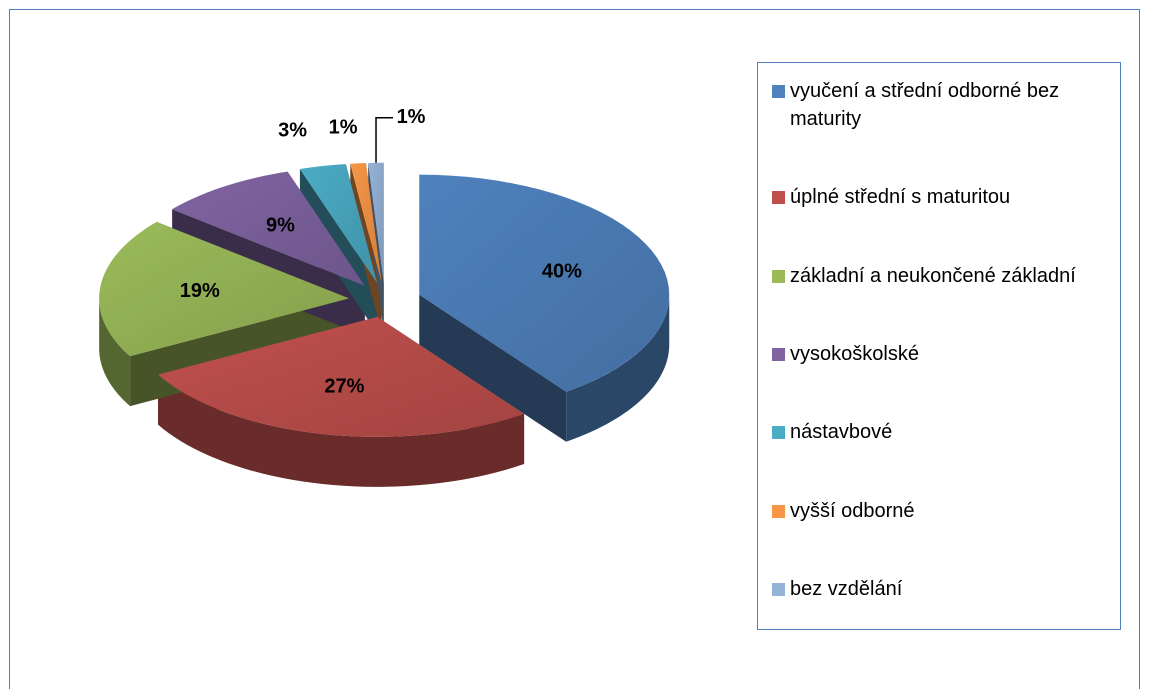 The image size is (1150, 689). I want to click on data-label: 3%, so click(292, 130).